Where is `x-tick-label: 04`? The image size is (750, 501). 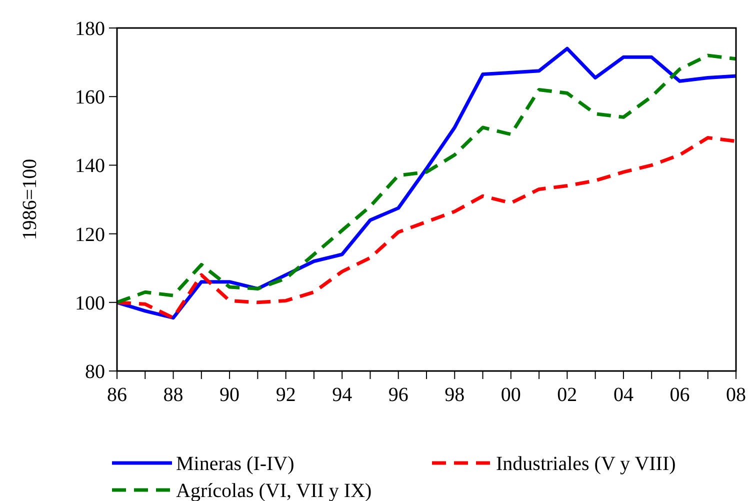 x-tick-label: 04 is located at coordinates (623, 395).